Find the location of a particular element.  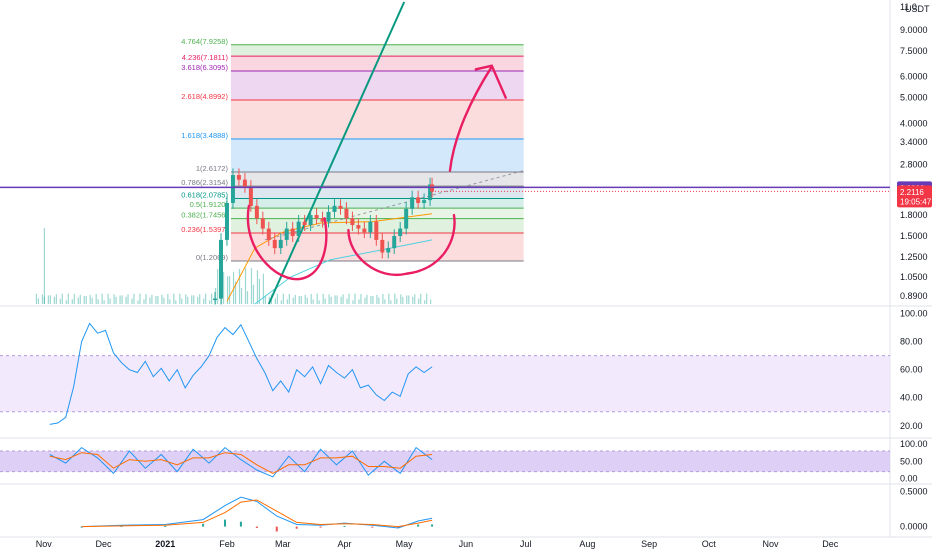

fib-level-label: 1.618(3.4888) is located at coordinates (204, 135).